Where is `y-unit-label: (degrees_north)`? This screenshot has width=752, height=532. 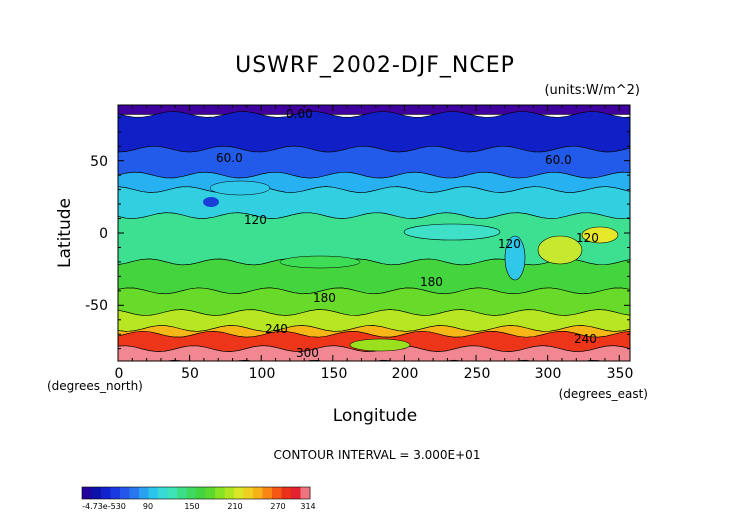
y-unit-label: (degrees_north) is located at coordinates (95, 386).